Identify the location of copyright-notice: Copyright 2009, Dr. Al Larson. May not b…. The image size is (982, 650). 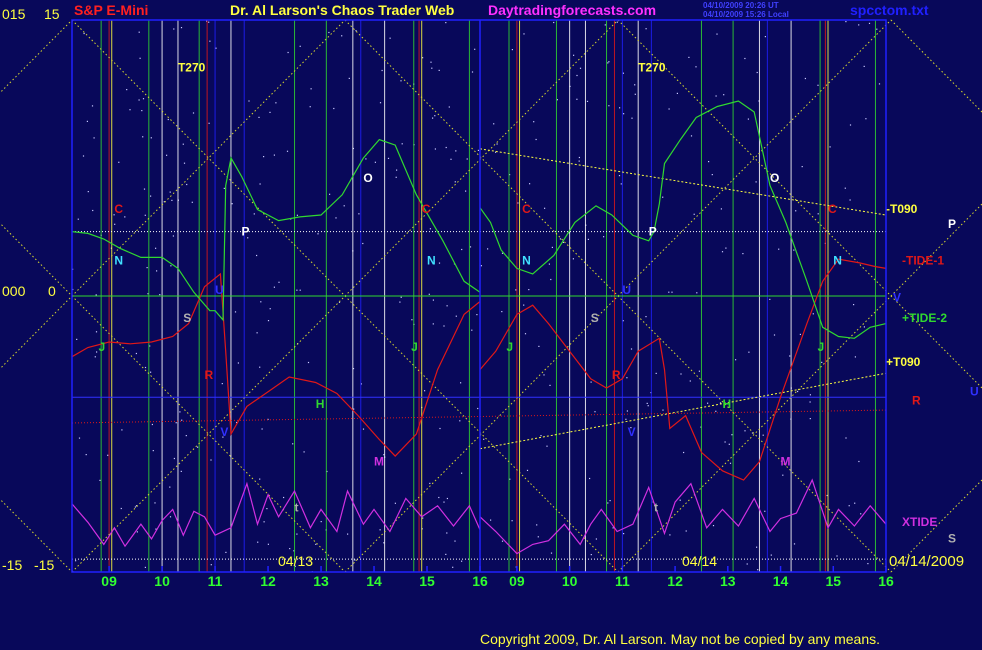
(680, 639).